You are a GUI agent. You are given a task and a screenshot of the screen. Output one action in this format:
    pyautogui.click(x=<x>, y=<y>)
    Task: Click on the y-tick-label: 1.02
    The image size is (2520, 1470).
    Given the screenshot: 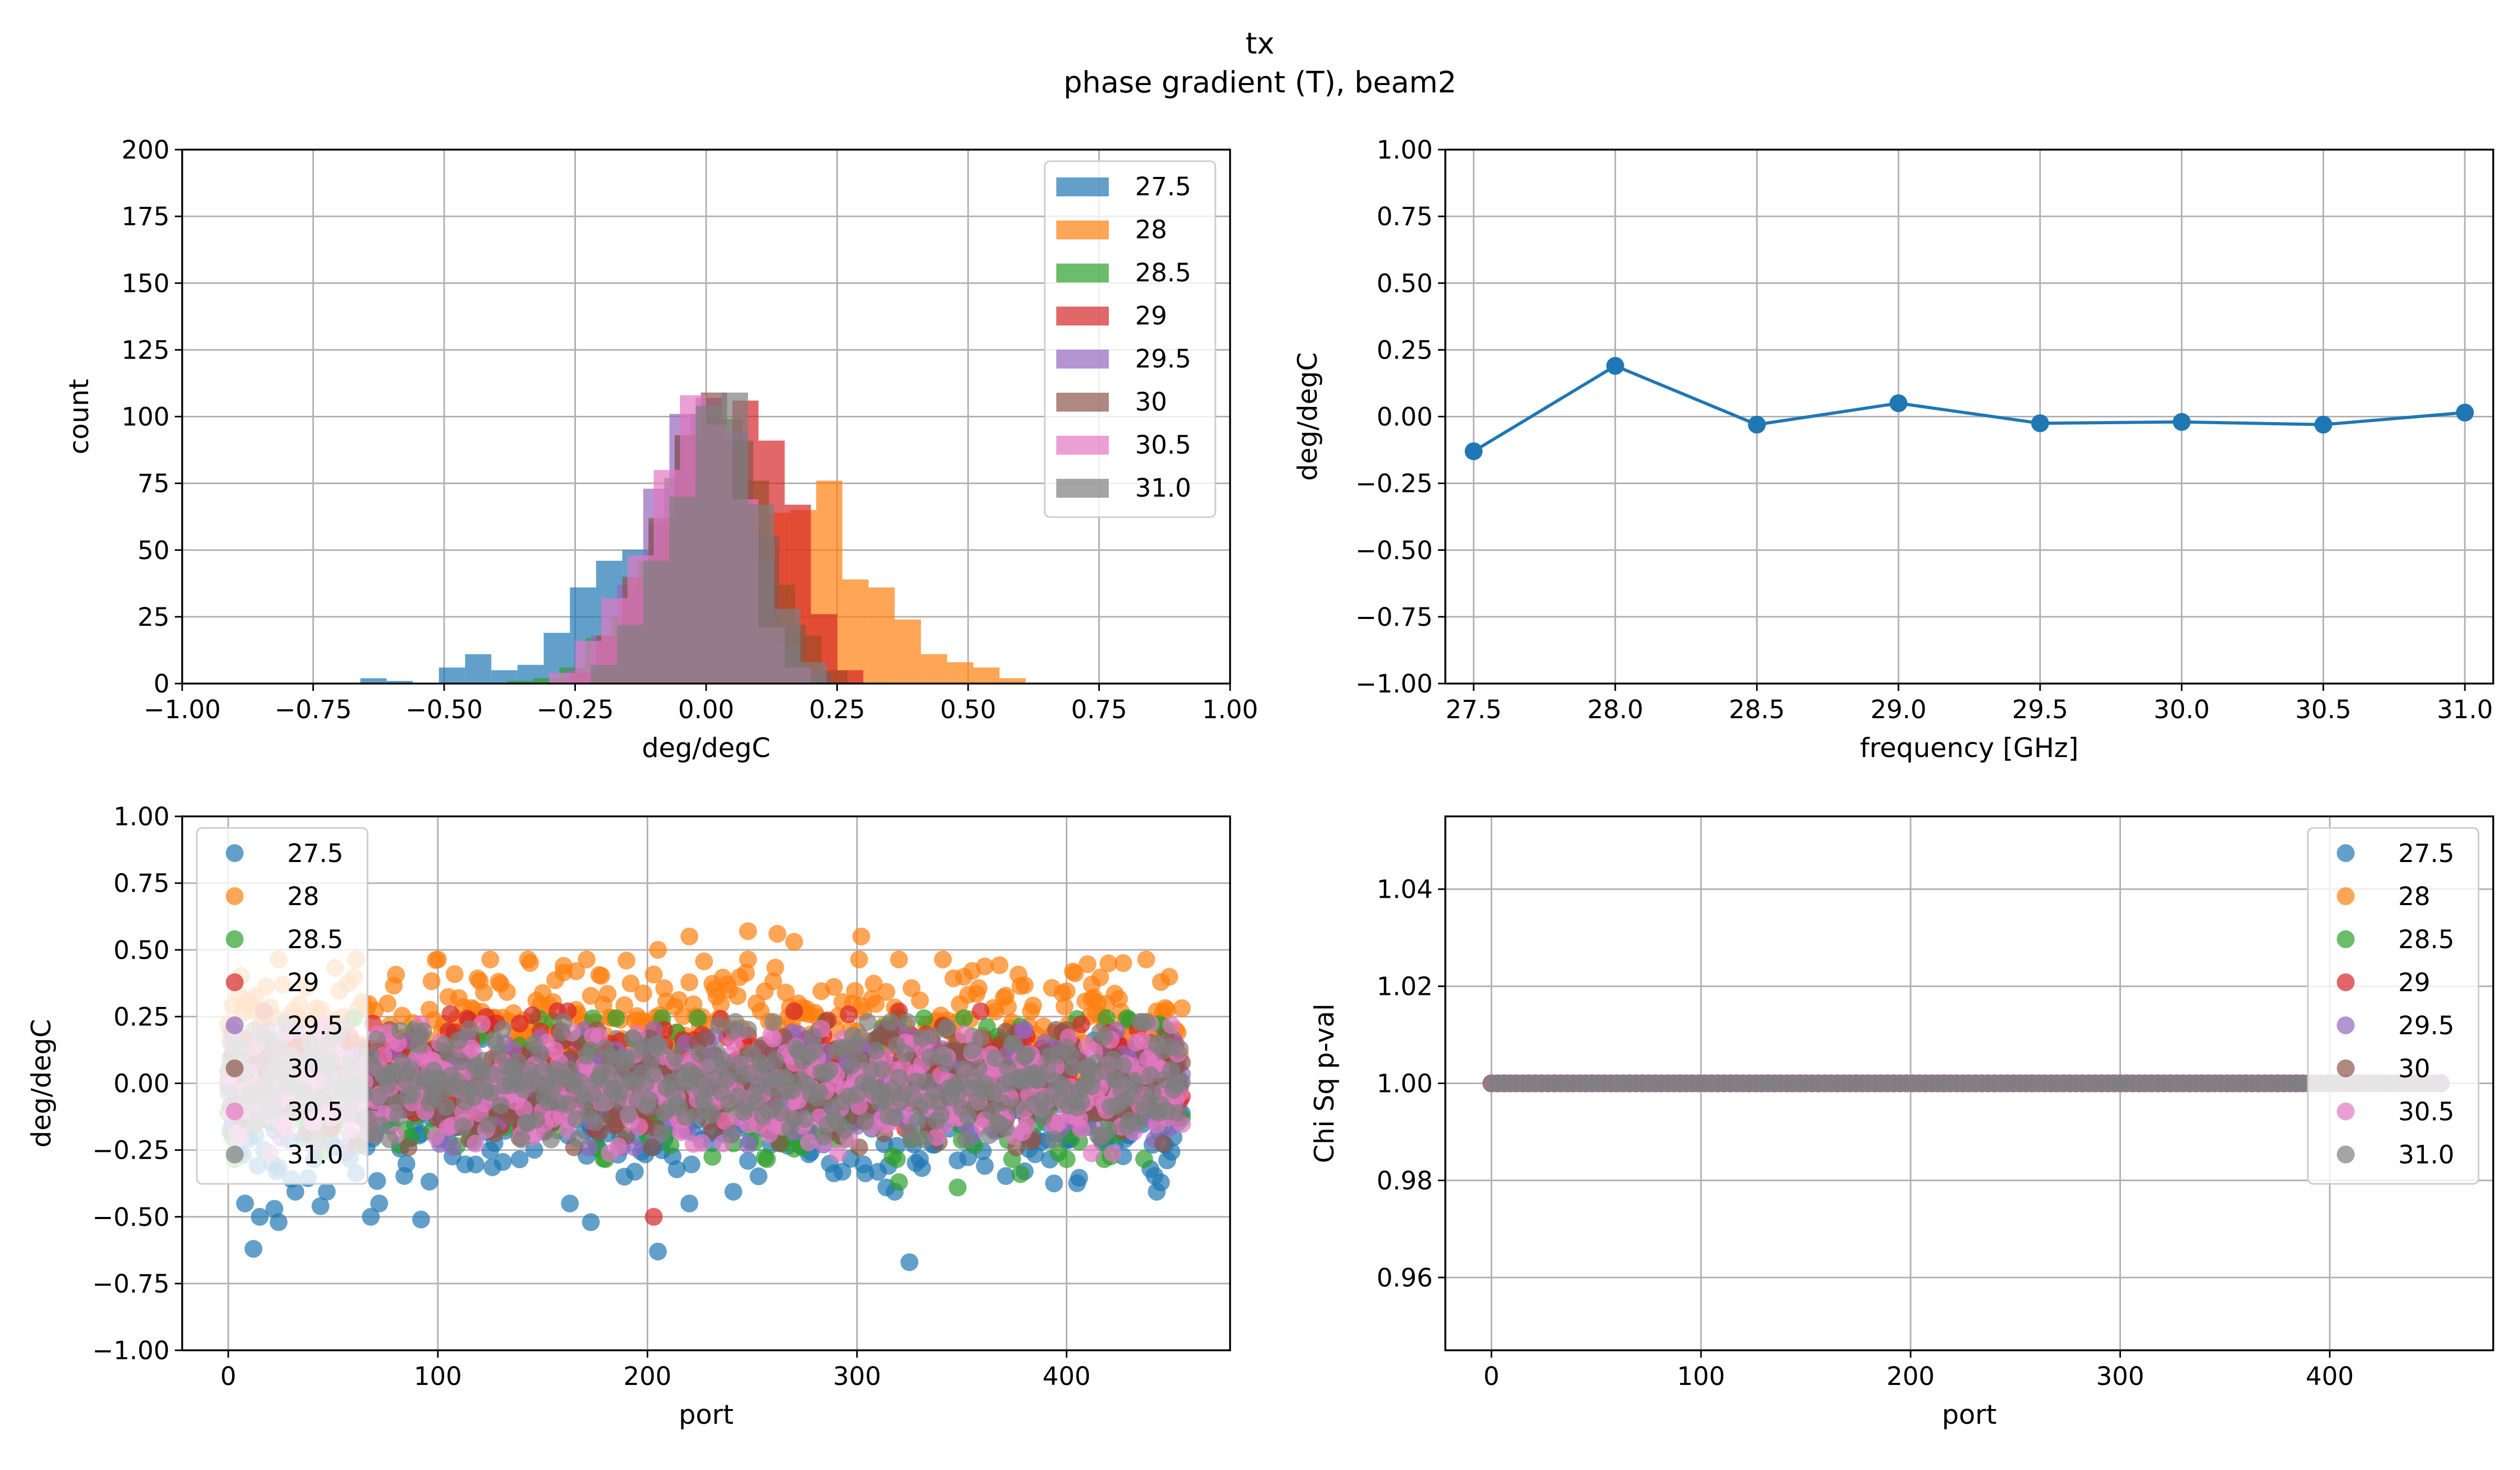 What is the action you would take?
    pyautogui.click(x=1405, y=987)
    